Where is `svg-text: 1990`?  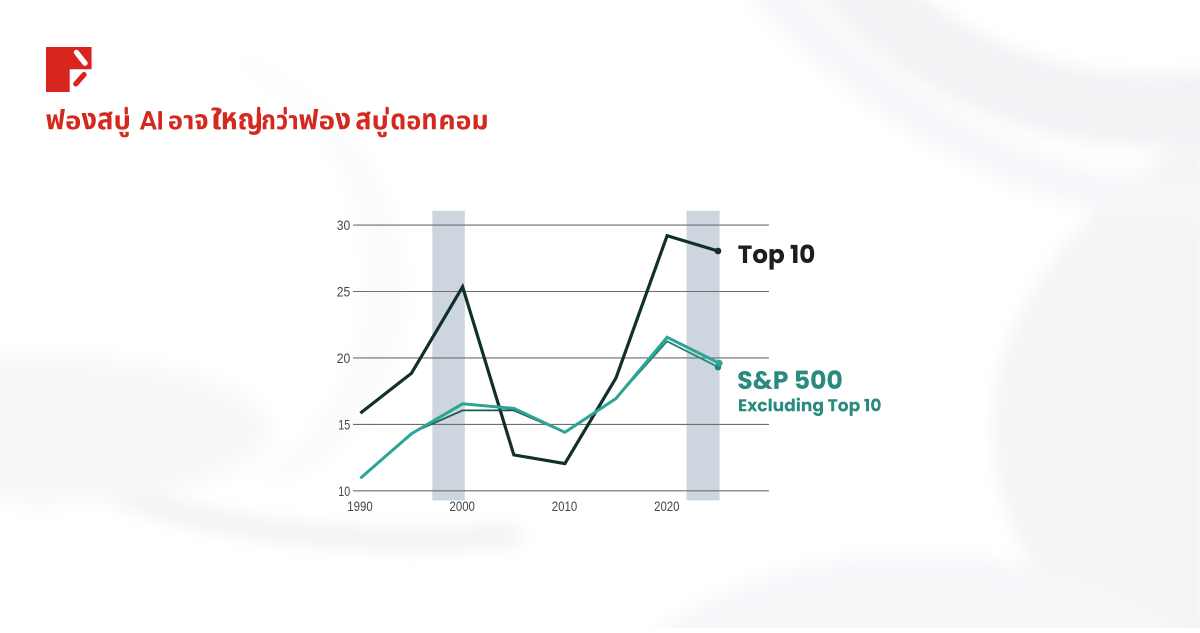 svg-text: 1990 is located at coordinates (360, 506).